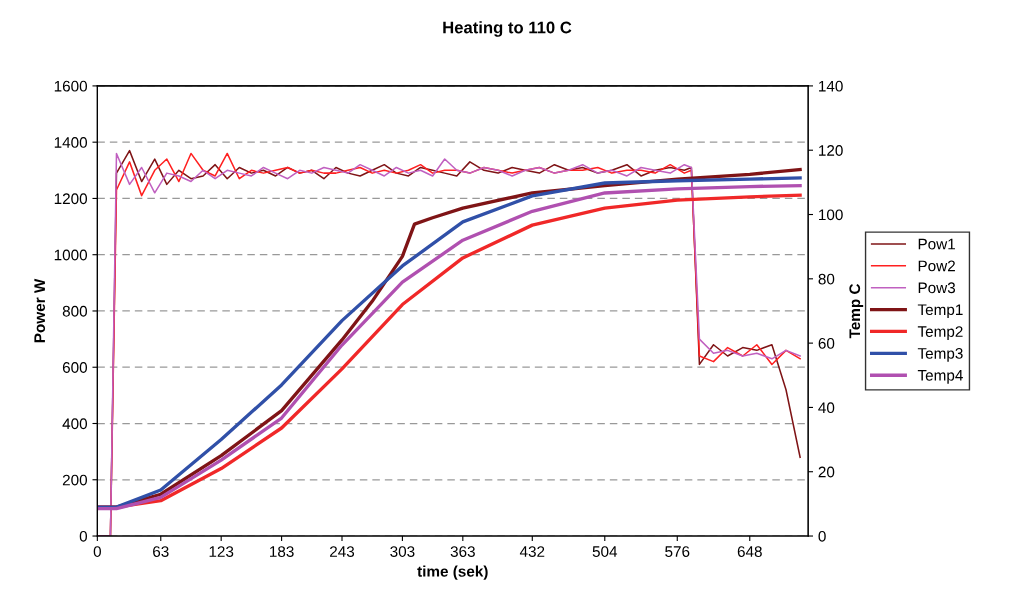 The height and width of the screenshot is (605, 1014). I want to click on y-tick-label: 1000, so click(71, 255).